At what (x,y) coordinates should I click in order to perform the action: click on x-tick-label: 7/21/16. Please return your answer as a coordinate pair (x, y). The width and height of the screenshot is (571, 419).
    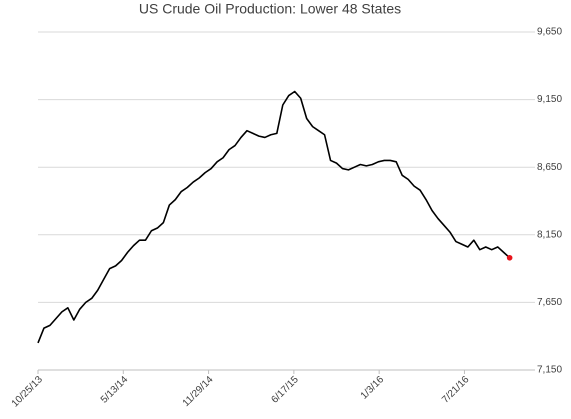
    Looking at the image, I should click on (456, 390).